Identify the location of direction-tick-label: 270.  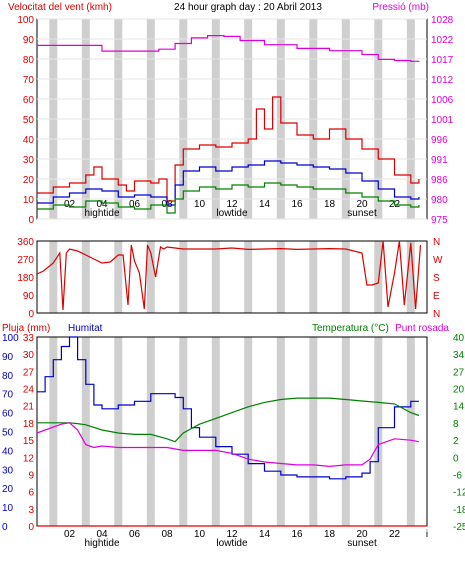
(25, 260).